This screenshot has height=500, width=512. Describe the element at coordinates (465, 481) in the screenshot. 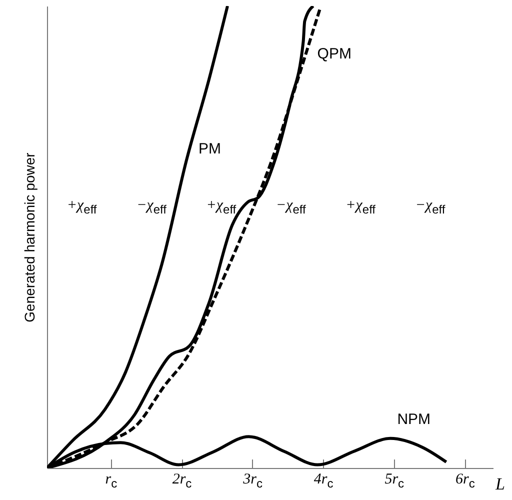

I see `x-tick-label: 6r$_{c}$` at that location.